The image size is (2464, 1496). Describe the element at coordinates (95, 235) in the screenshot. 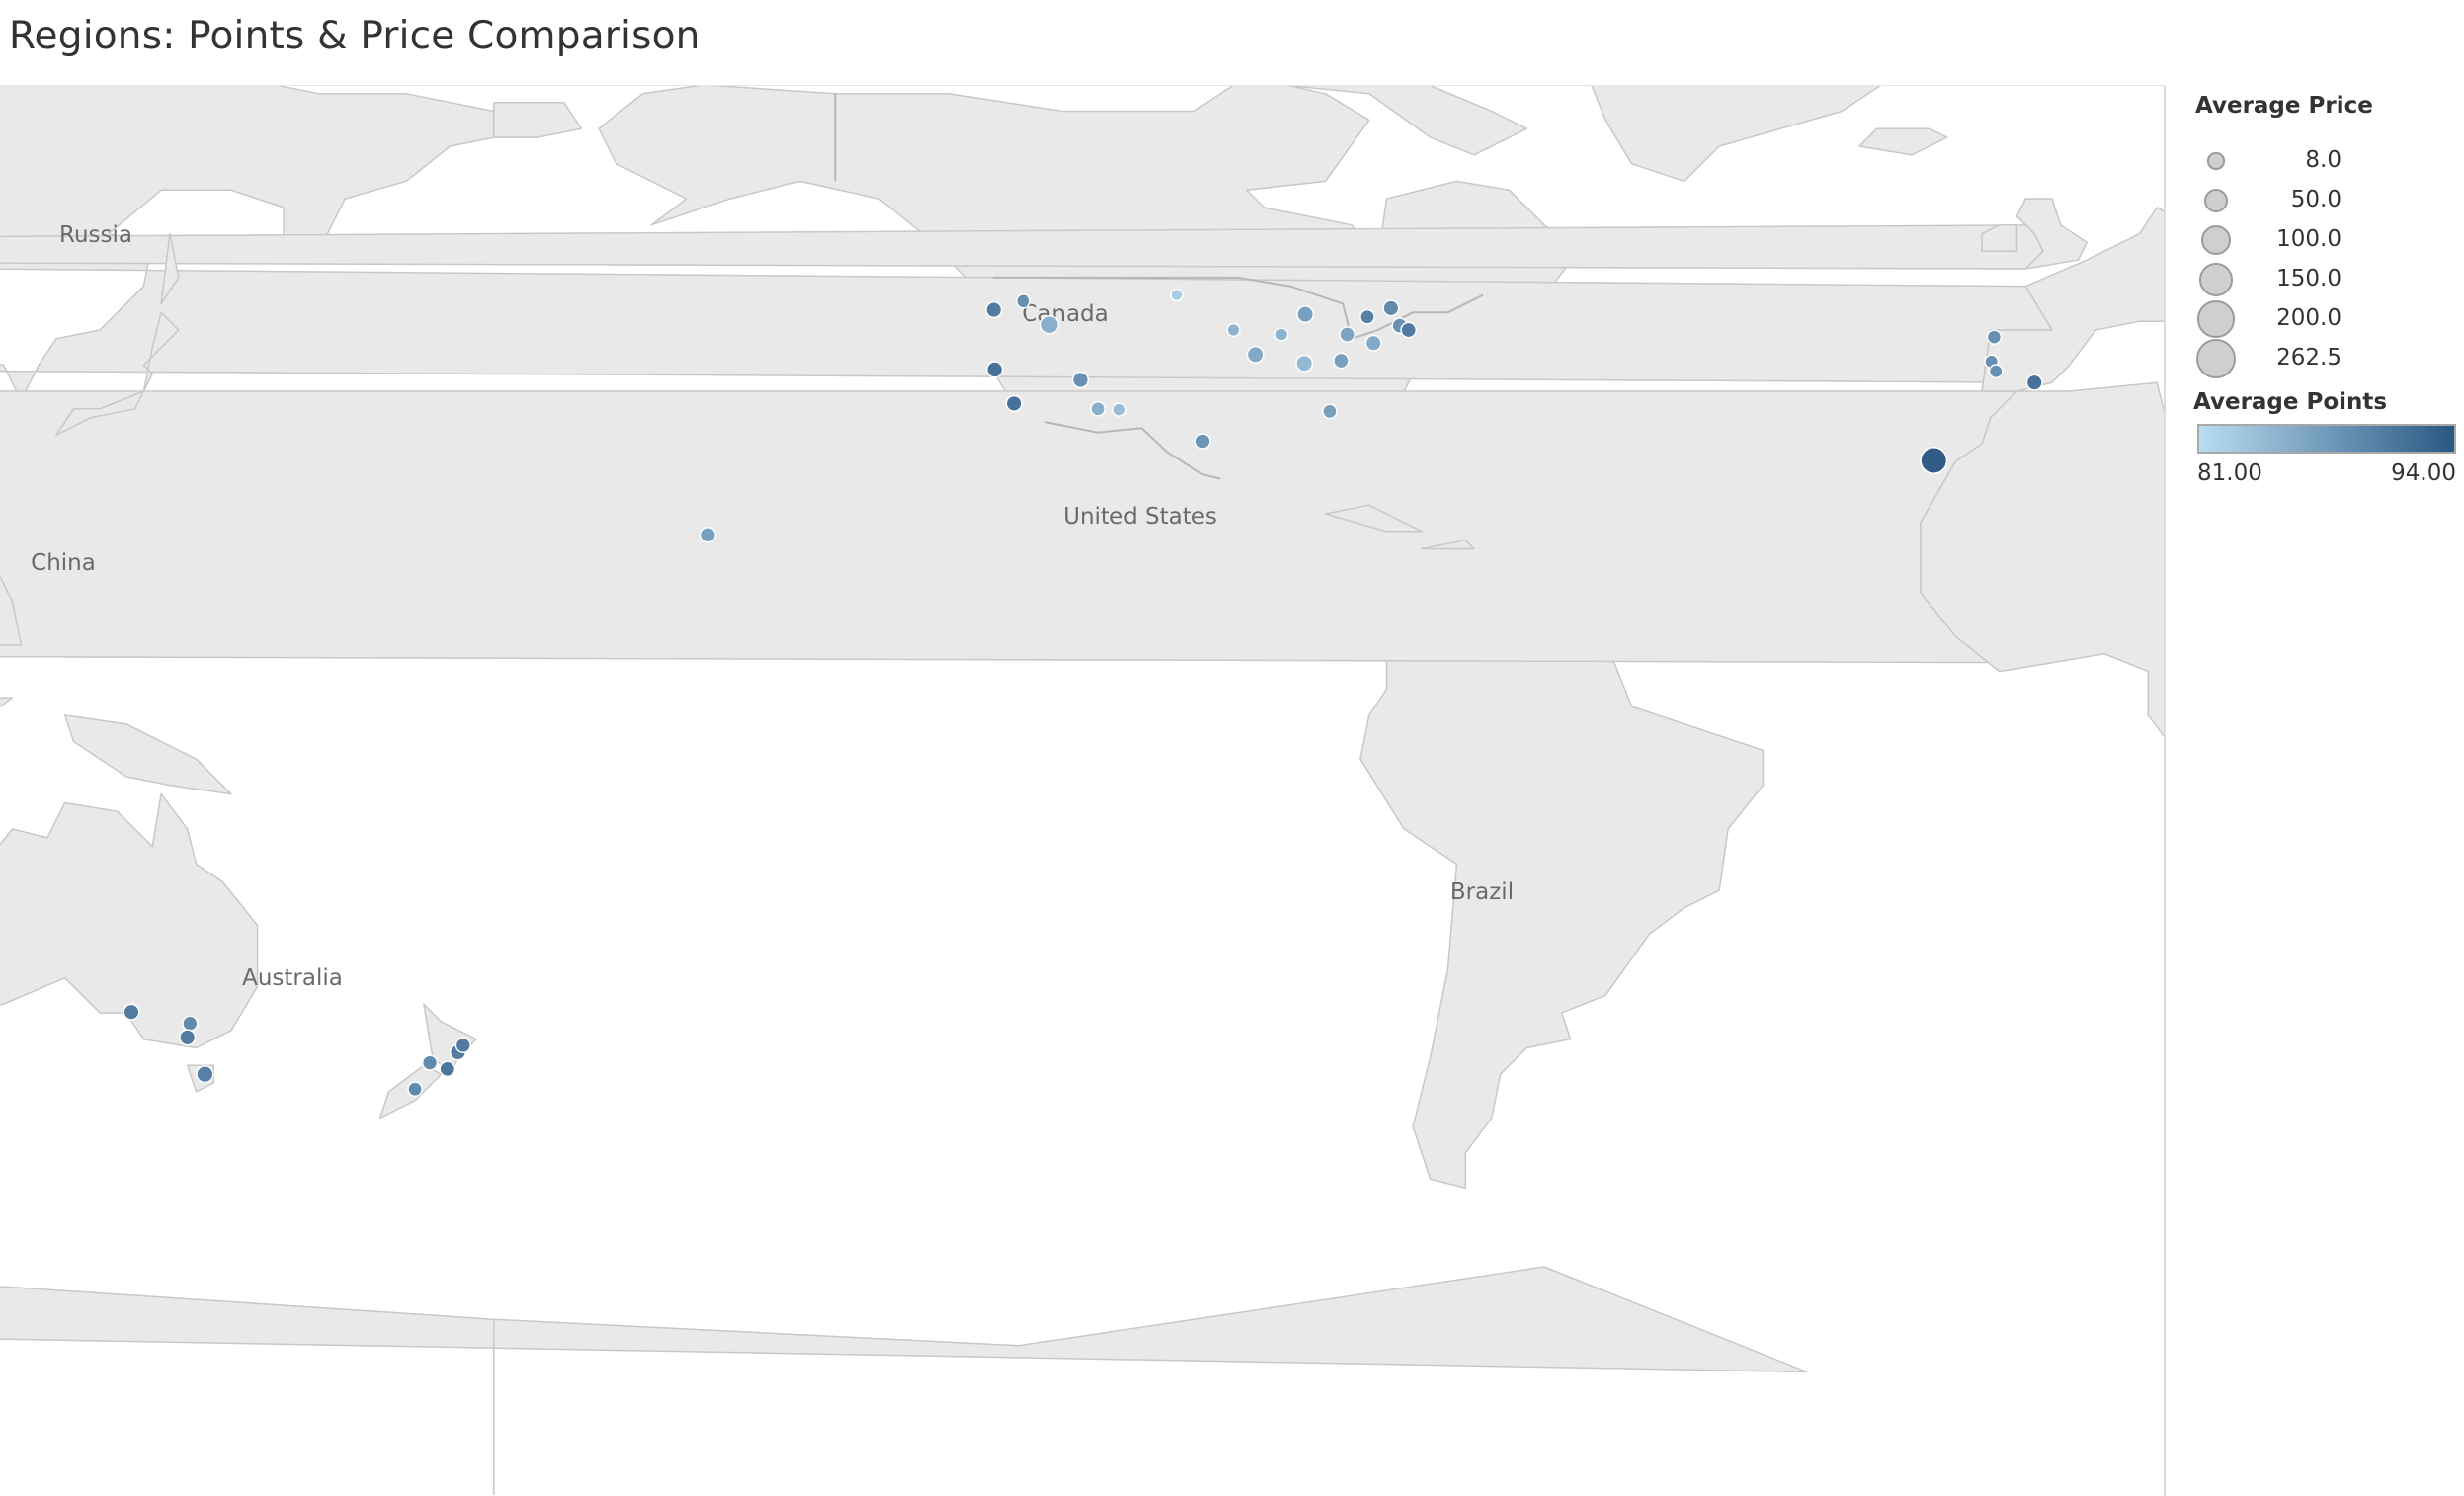

I see `country-label-russia: Russia` at that location.